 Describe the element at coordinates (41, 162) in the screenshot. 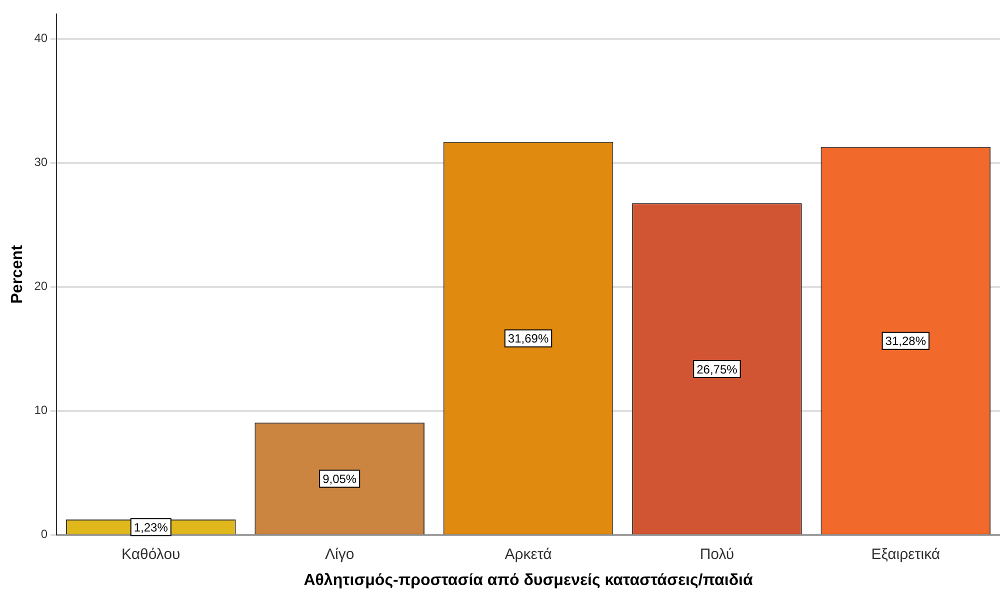

I see `y-tick-label: 30` at that location.